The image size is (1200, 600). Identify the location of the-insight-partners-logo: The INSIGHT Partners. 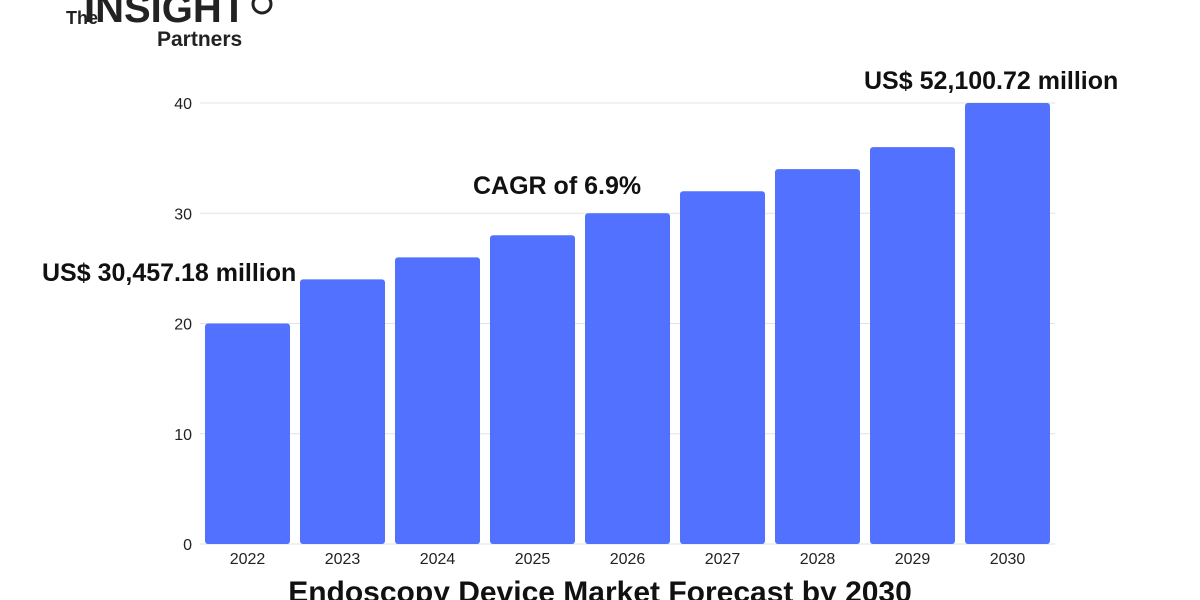
(169, 25).